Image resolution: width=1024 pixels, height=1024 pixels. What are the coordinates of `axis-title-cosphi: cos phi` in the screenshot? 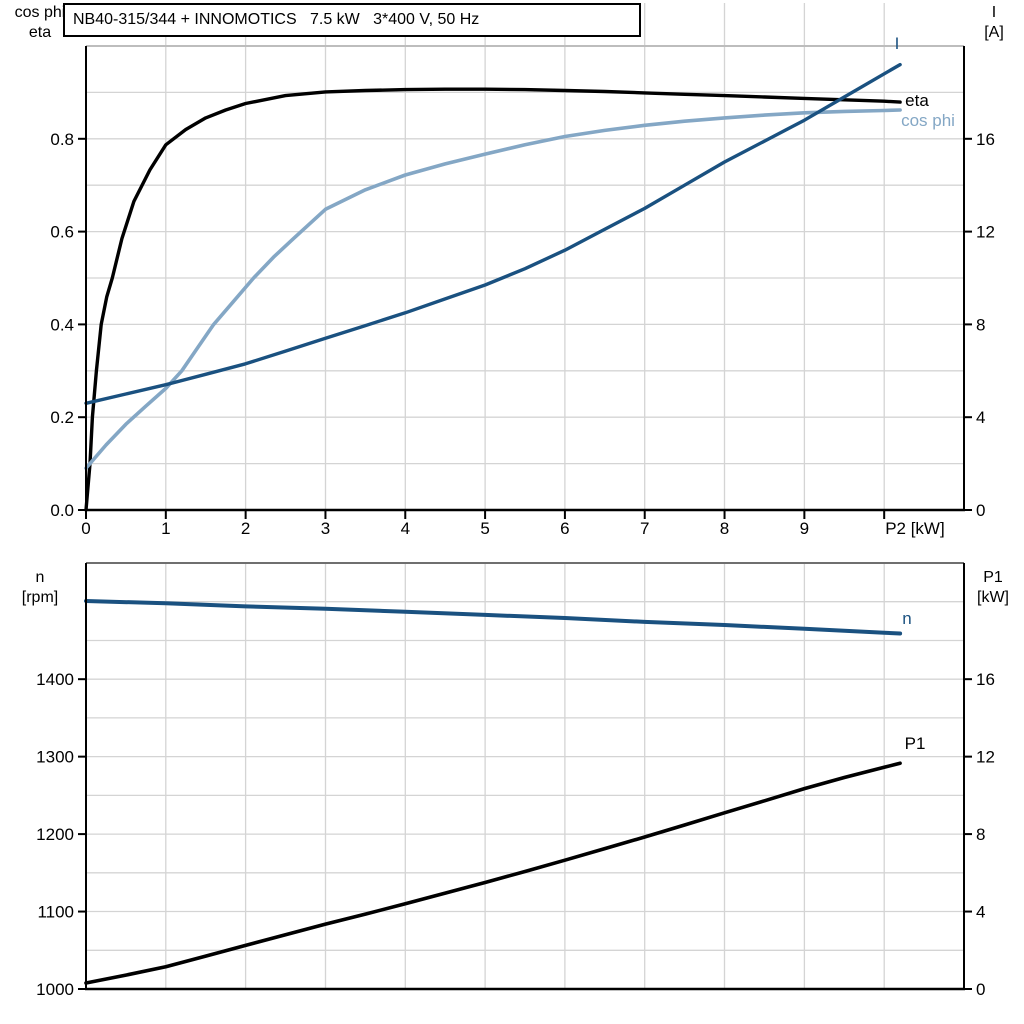 It's located at (40, 12).